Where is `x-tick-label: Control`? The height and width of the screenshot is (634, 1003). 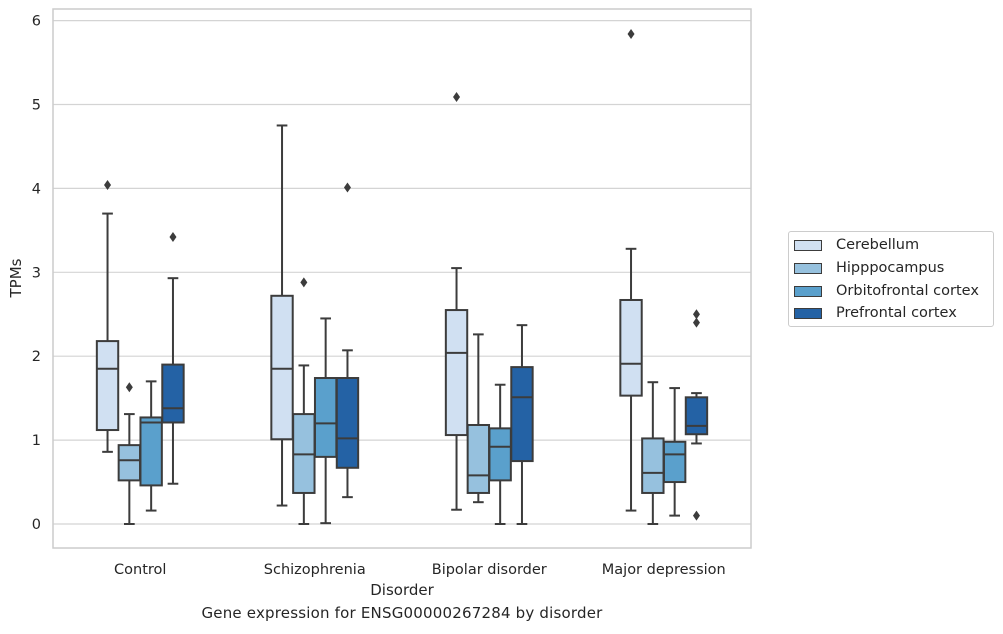
x-tick-label: Control is located at coordinates (140, 570).